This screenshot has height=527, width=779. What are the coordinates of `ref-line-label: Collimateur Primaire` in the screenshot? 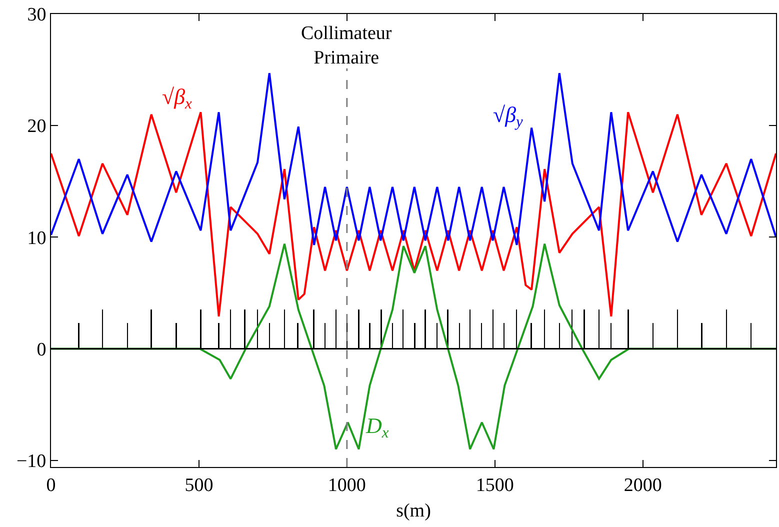 It's located at (346, 46).